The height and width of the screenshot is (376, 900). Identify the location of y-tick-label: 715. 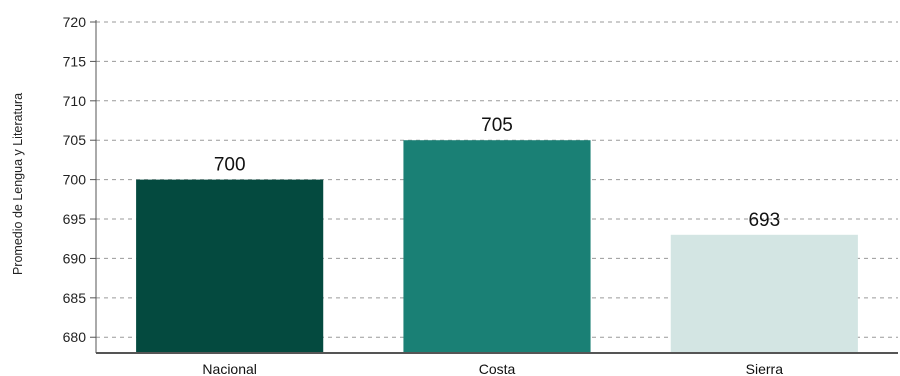
(75, 61).